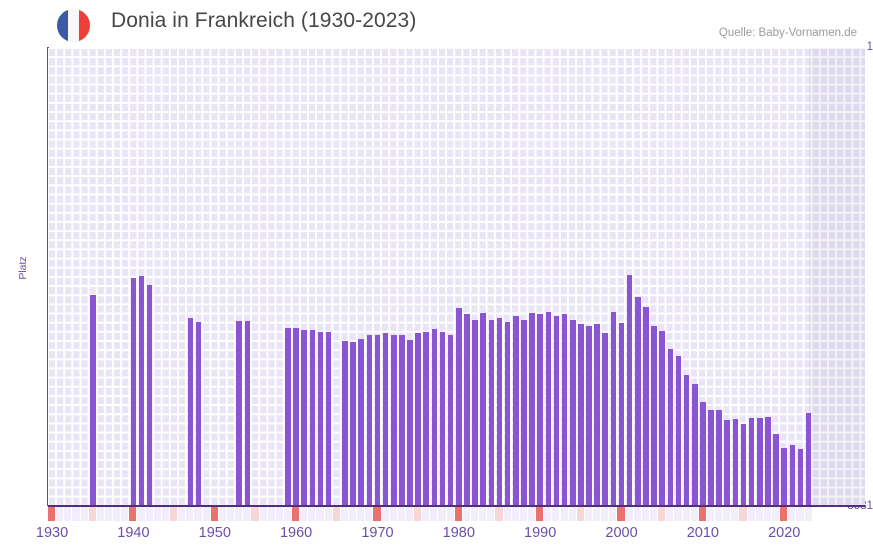  Describe the element at coordinates (751, 514) in the screenshot. I see `decade-strip-cell-2016` at that location.